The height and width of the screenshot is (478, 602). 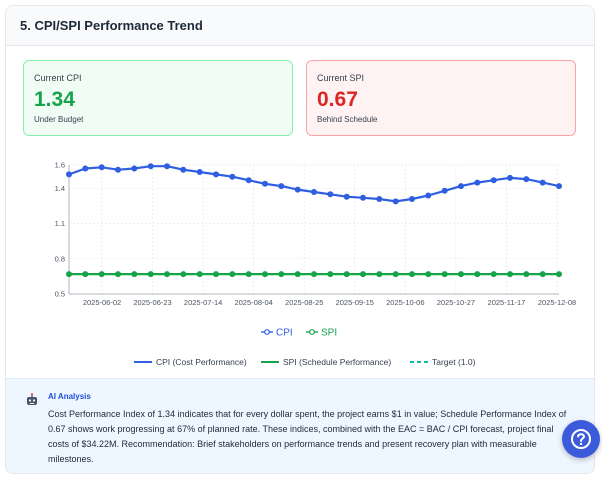 What do you see at coordinates (60, 258) in the screenshot?
I see `y-tick-label: 0.8` at bounding box center [60, 258].